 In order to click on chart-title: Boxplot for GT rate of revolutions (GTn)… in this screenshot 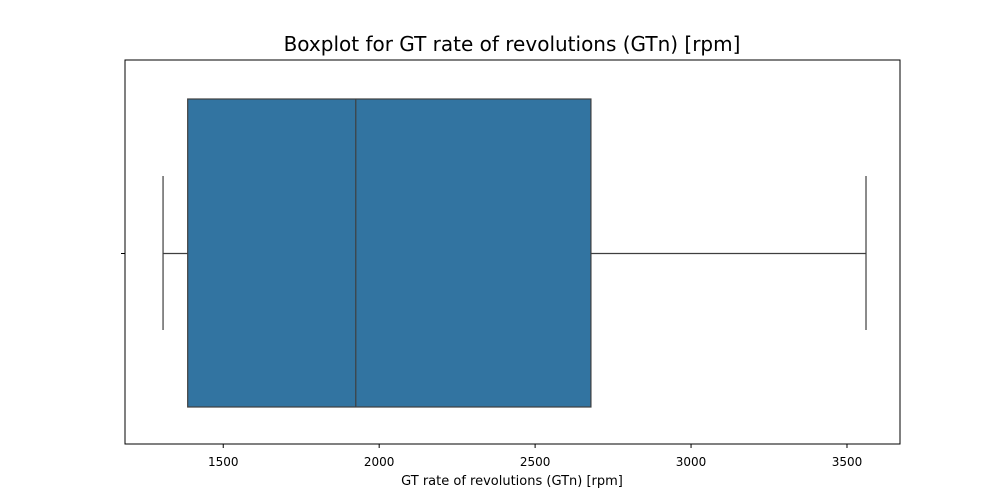, I will do `click(512, 44)`.